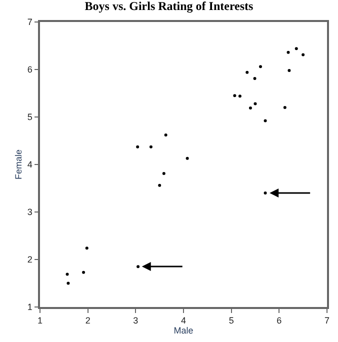 This screenshot has height=342, width=338. I want to click on x-tick-label: 2, so click(87, 321).